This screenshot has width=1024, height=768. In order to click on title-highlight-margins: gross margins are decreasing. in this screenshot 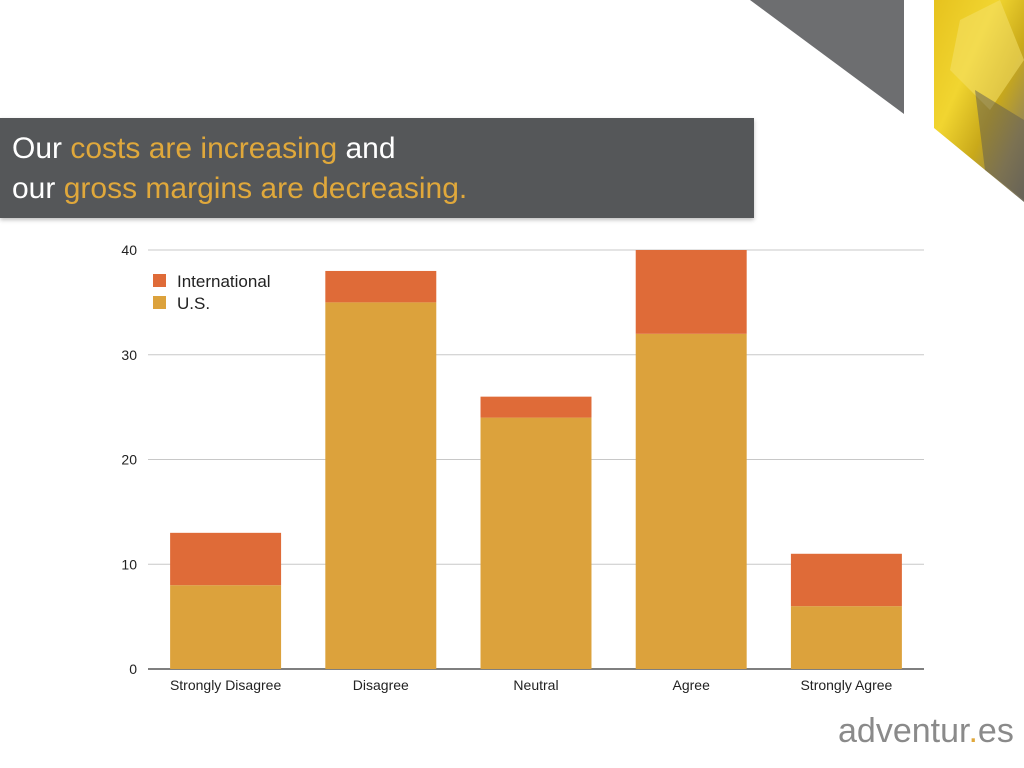, I will do `click(265, 188)`.